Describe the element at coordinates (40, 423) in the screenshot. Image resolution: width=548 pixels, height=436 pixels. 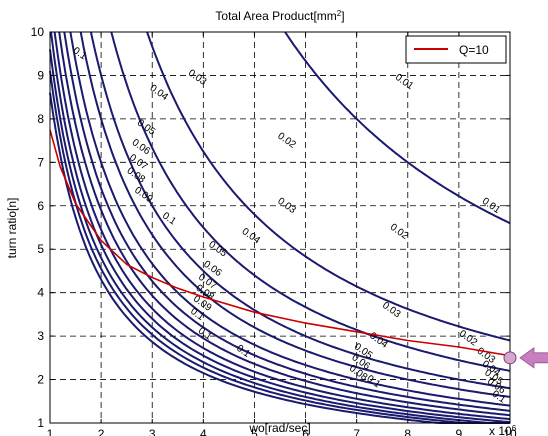
I see `y-tick-label: 1` at that location.